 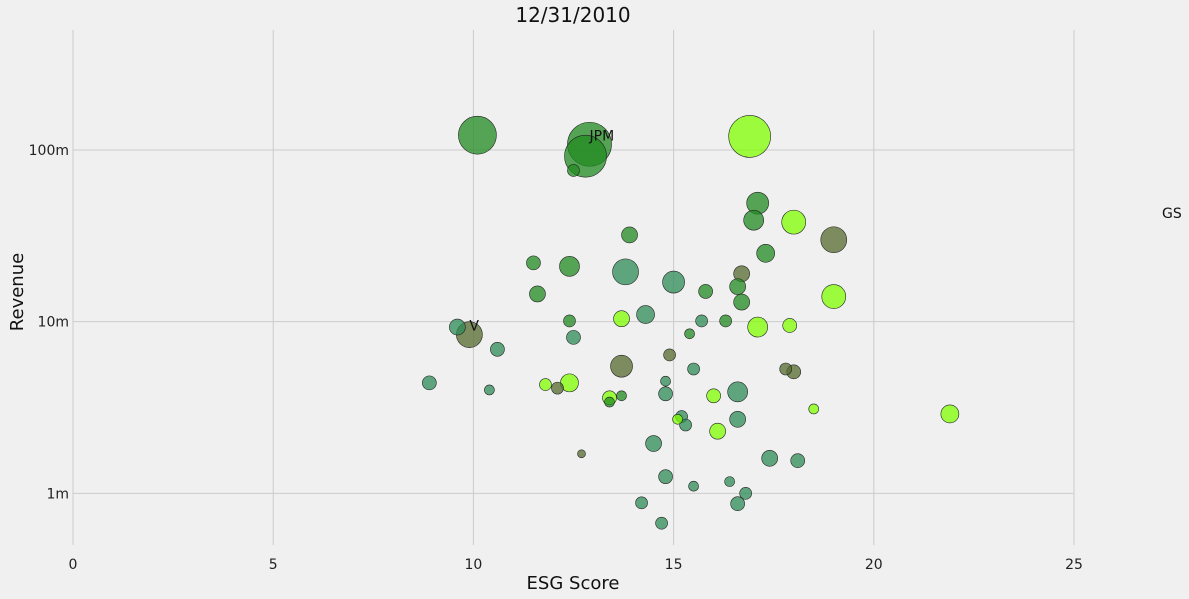 I want to click on x-tick-label: 5, so click(x=273, y=565).